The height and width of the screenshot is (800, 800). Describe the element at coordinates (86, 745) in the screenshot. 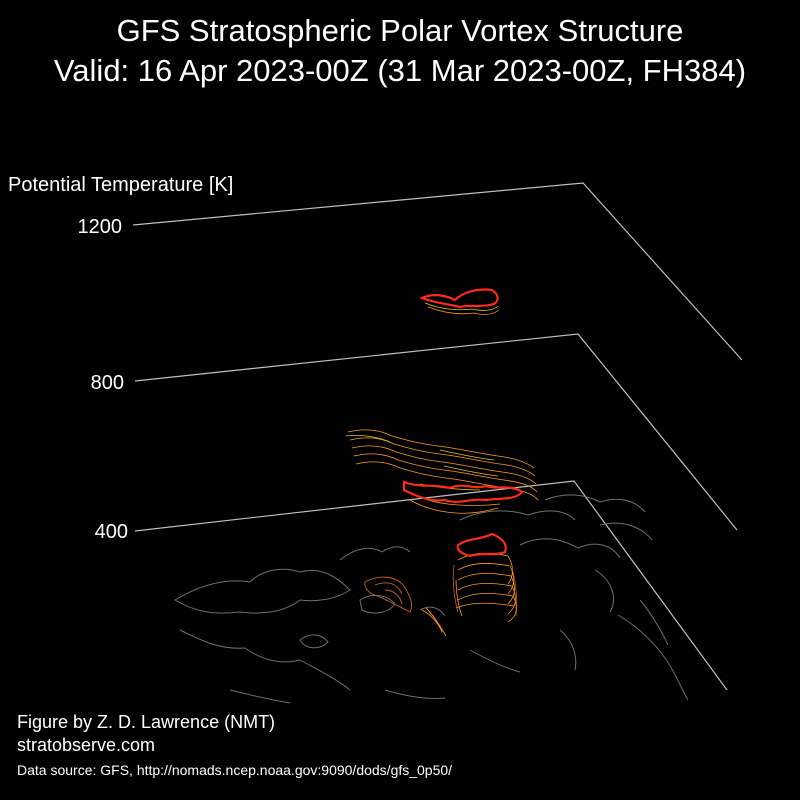

I see `website-credit: stratobserve.com` at that location.